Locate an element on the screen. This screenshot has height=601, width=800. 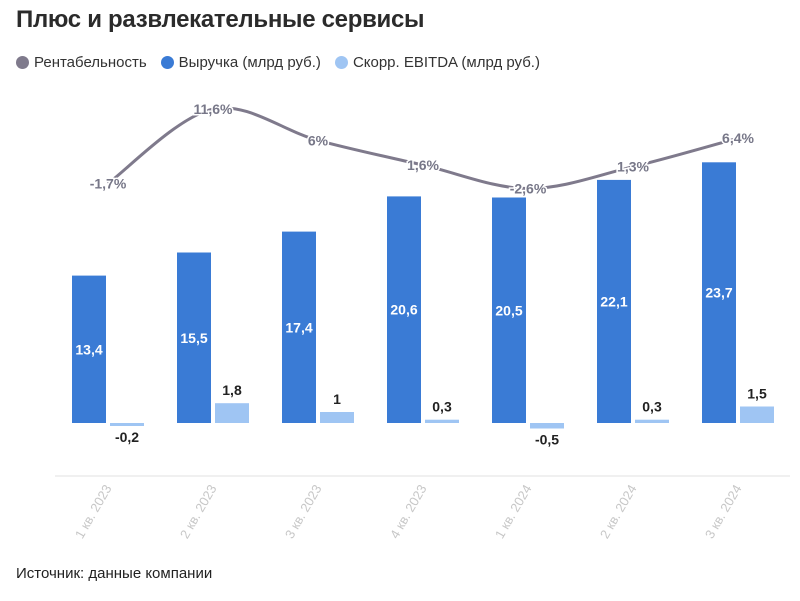
x-tick-label: 2 кв. 2023 is located at coordinates (198, 511).